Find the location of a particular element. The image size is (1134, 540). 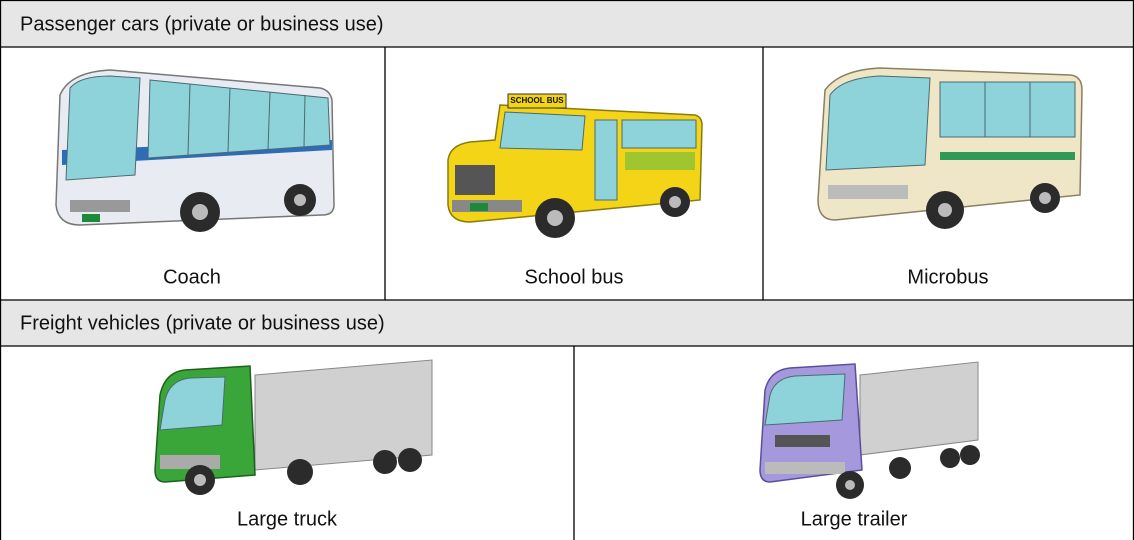

vehicle-label: Large trailer is located at coordinates (854, 519).